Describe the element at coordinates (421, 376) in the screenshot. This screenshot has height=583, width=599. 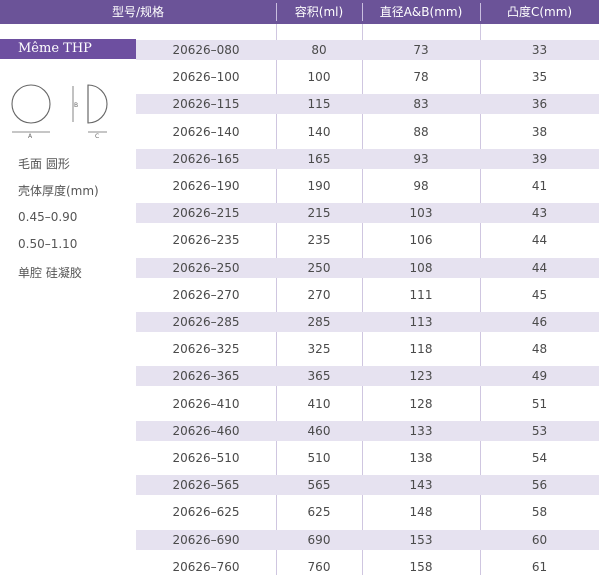
I see `cell-diameter: 123` at that location.